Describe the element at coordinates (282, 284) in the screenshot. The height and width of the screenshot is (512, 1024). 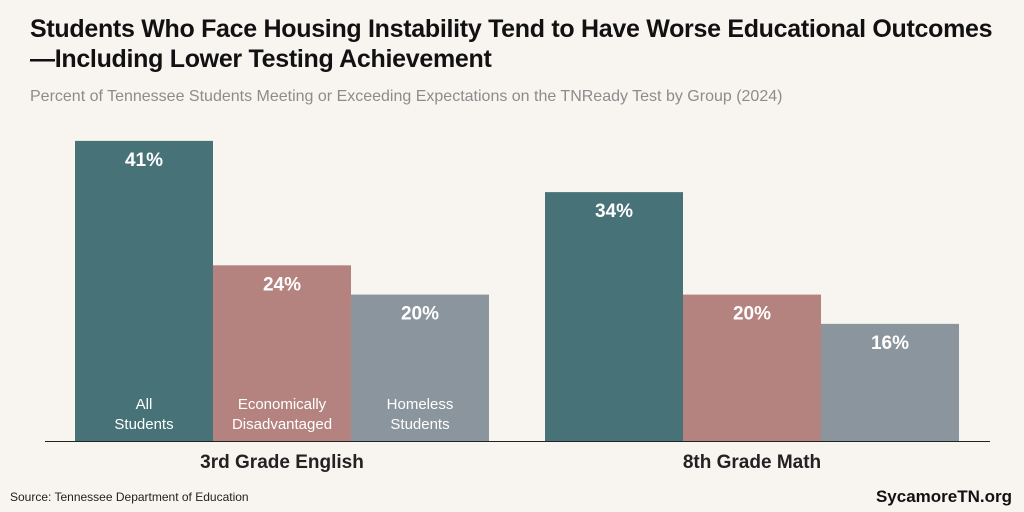
I see `value-label: 24%` at that location.